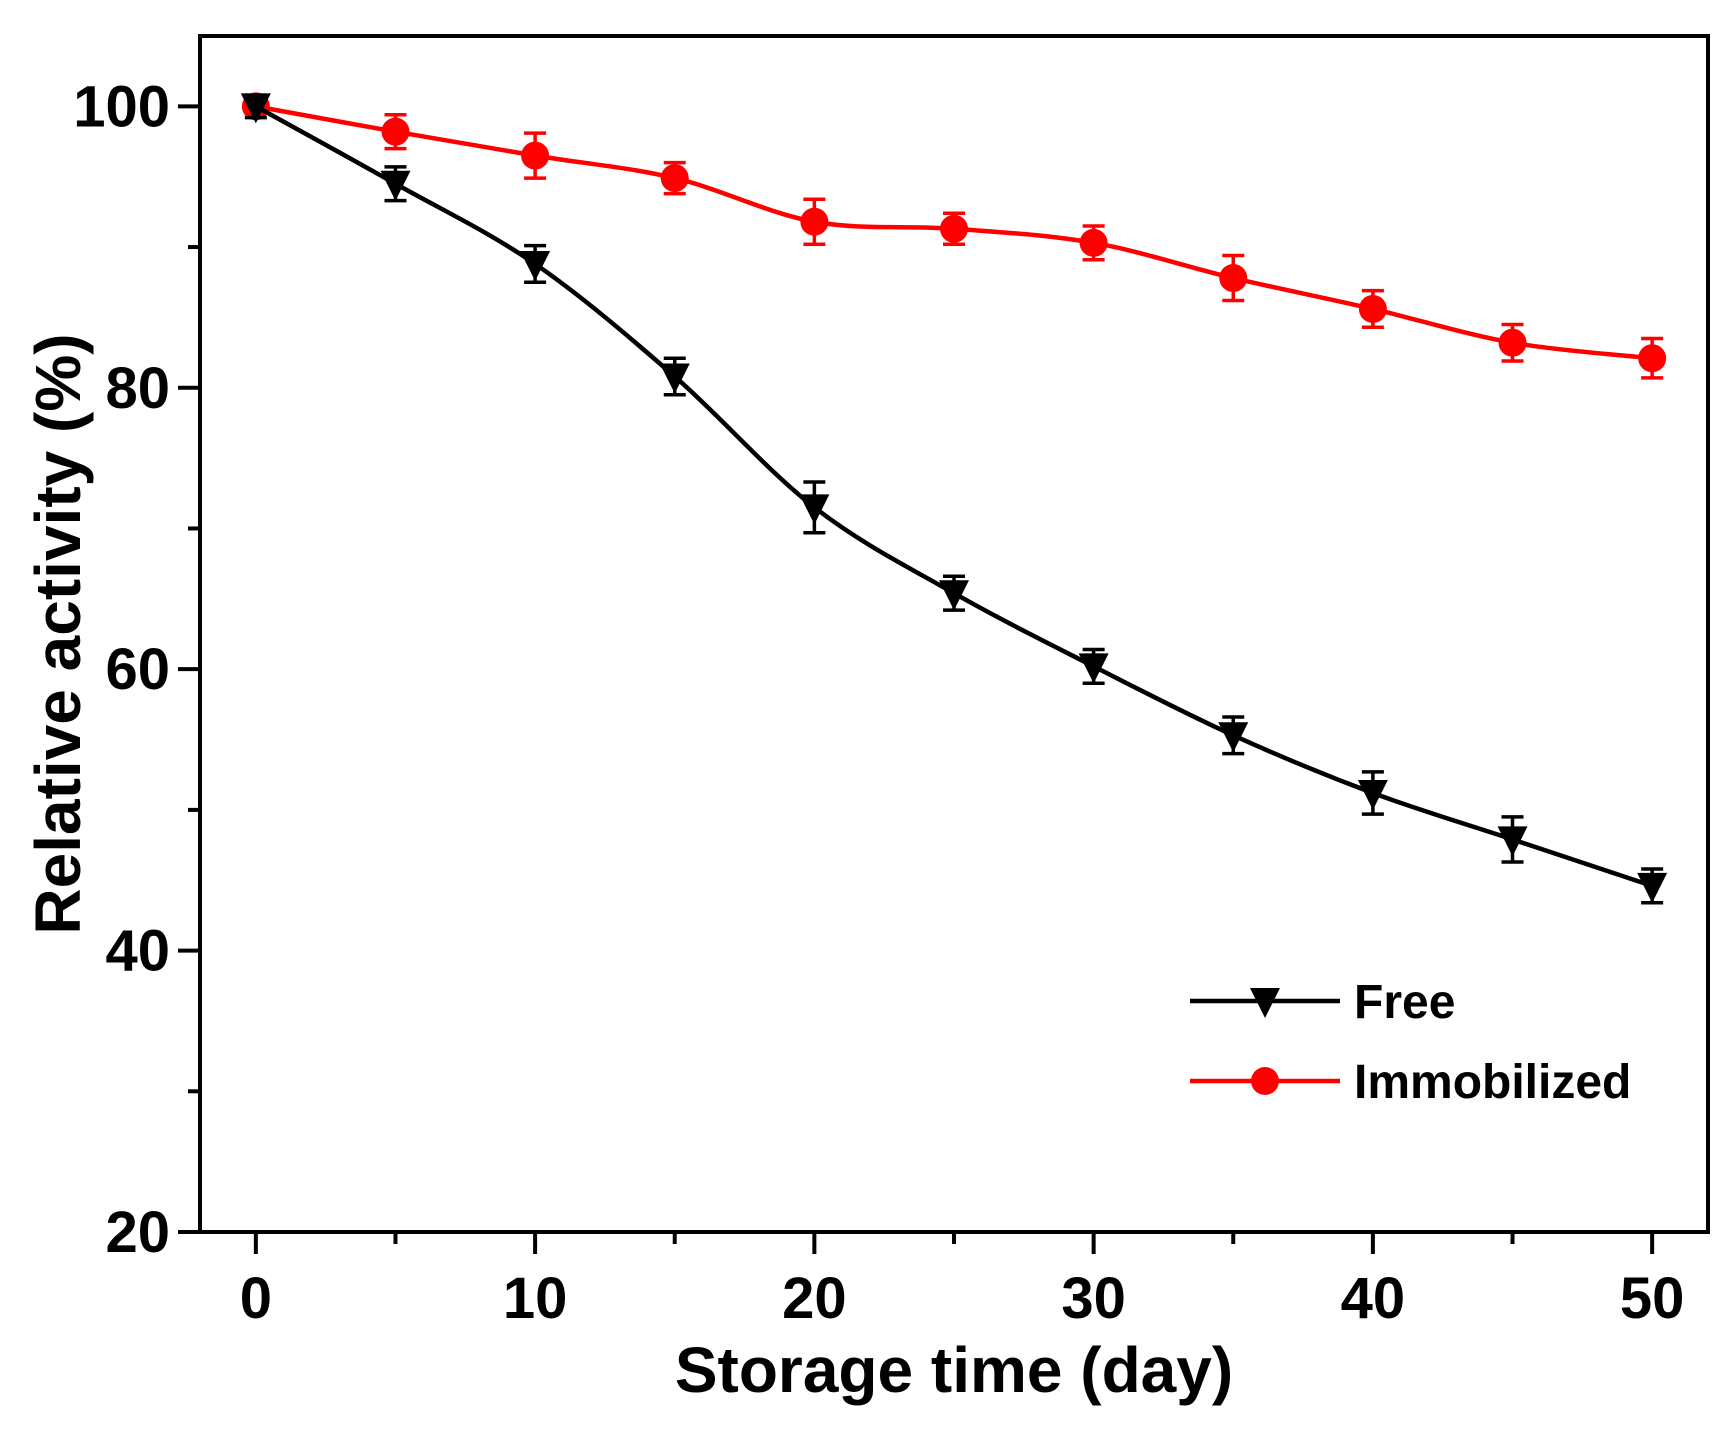 The image size is (1734, 1437). Describe the element at coordinates (1373, 1298) in the screenshot. I see `x-tick-label: 40` at that location.